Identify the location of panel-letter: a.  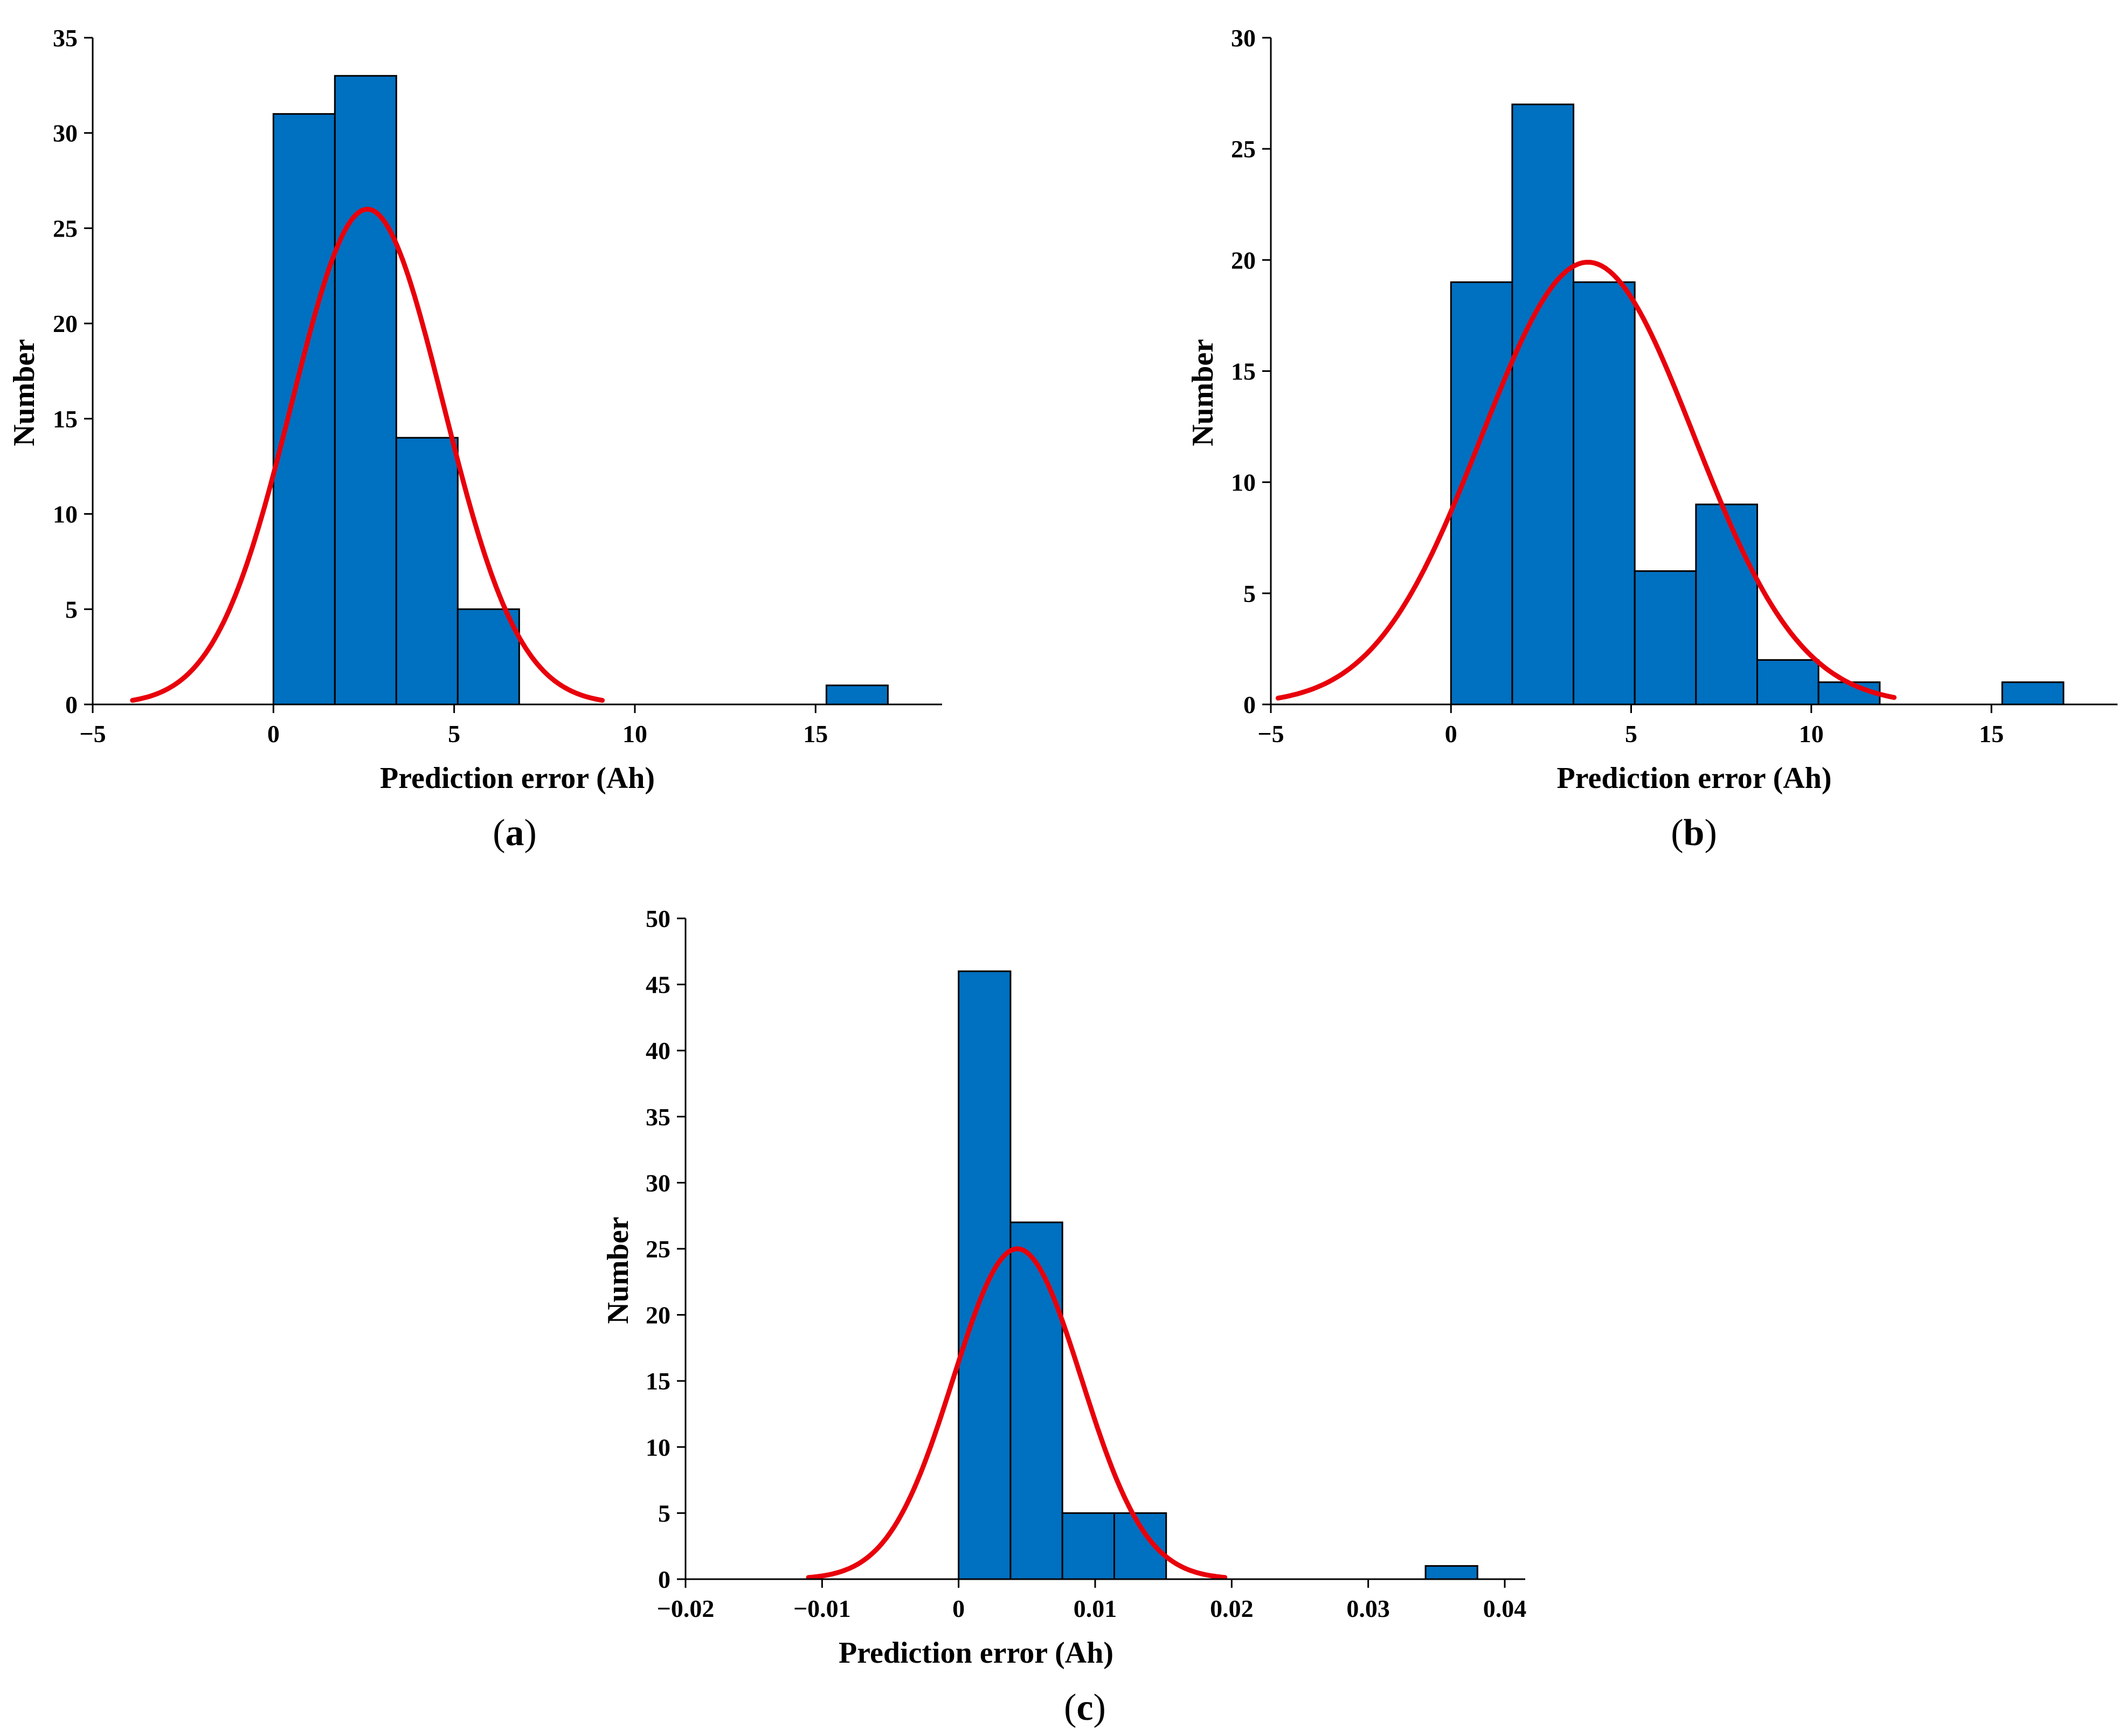
(515, 833).